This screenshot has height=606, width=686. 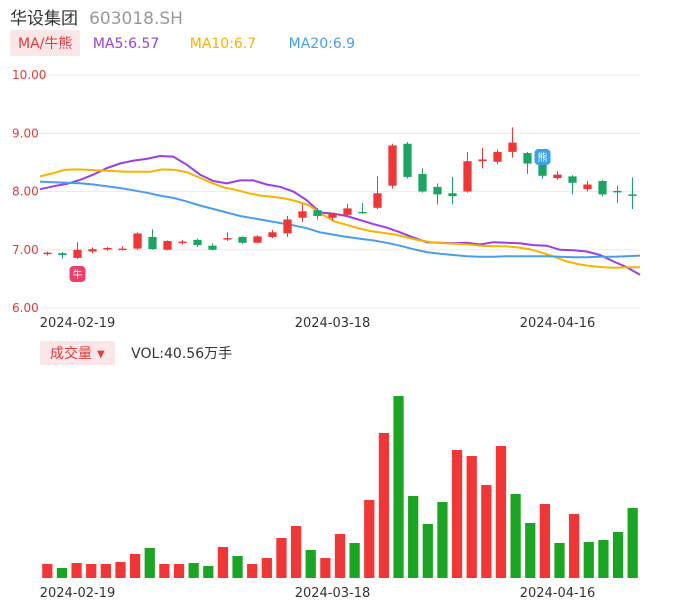 I want to click on volume-x-tick-label: 2024-04-16, so click(x=558, y=593).